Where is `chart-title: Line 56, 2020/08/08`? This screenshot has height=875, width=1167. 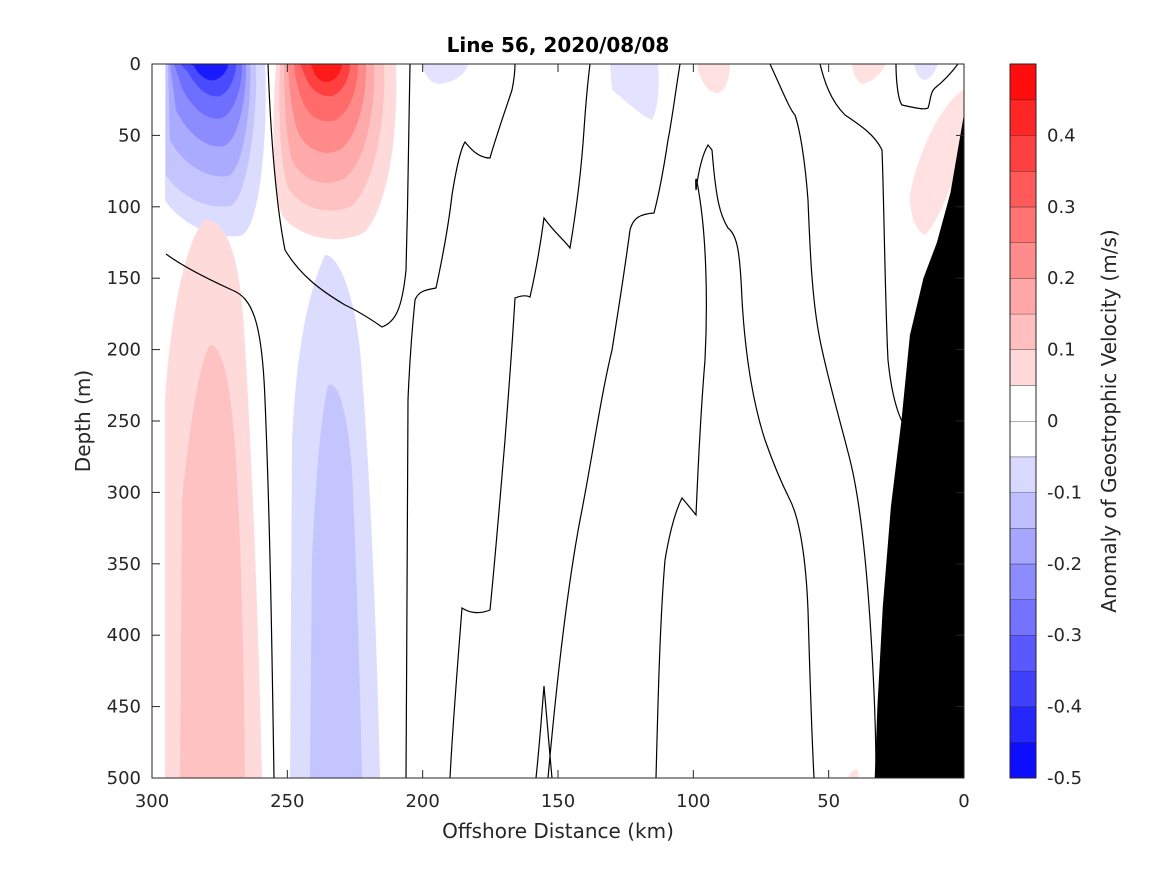
chart-title: Line 56, 2020/08/08 is located at coordinates (558, 45).